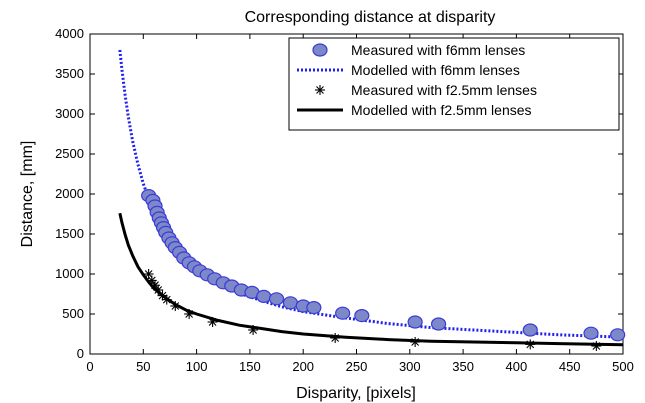  I want to click on x-tick-label: 50, so click(143, 366).